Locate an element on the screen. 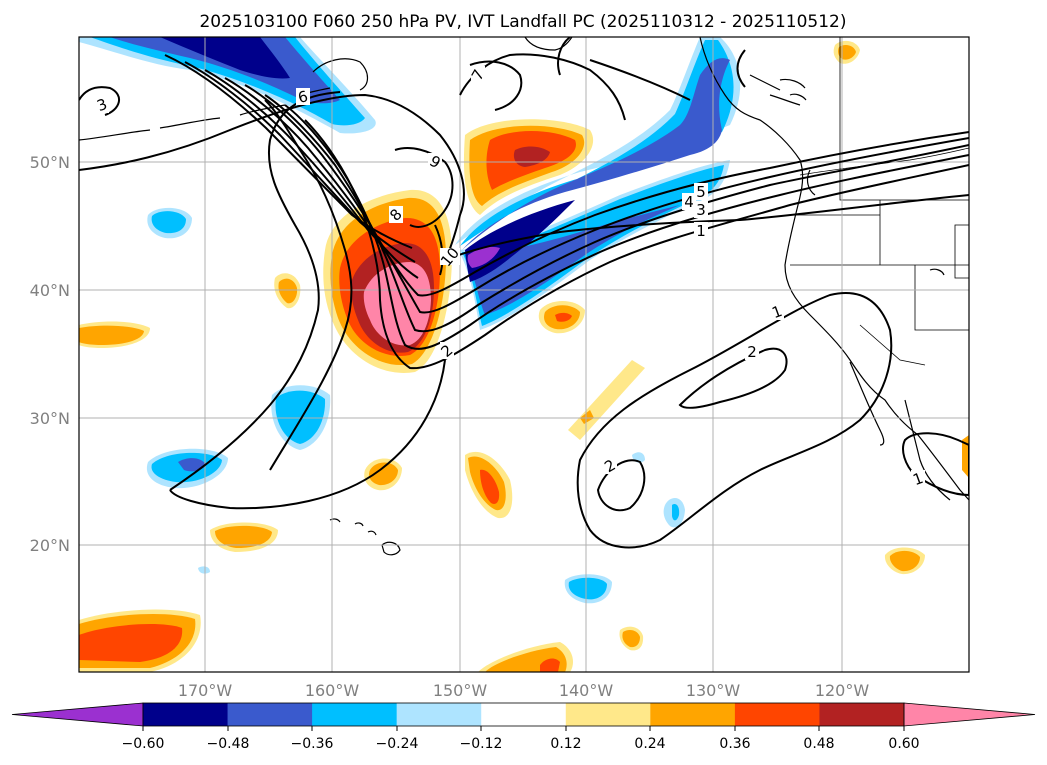 The image size is (1047, 765). contour-label: 2 is located at coordinates (752, 352).